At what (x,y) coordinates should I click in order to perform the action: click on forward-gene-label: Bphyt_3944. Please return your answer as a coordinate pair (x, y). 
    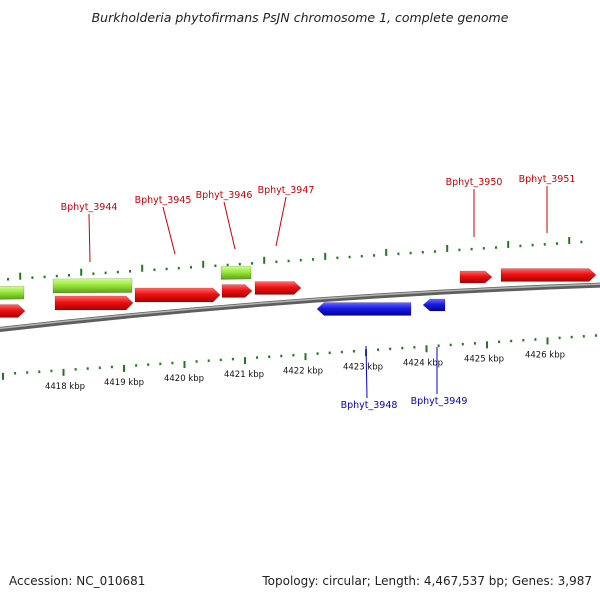
    Looking at the image, I should click on (89, 207).